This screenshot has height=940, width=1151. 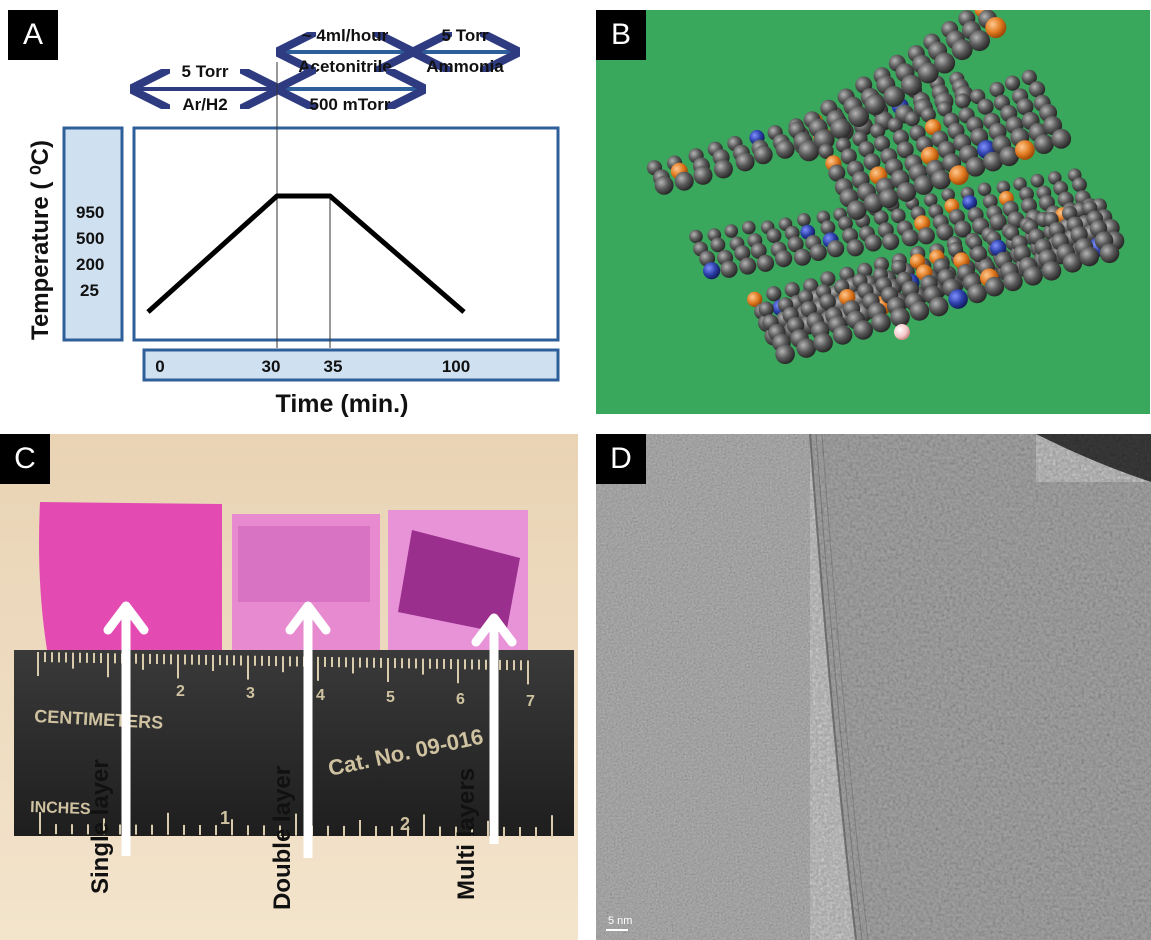 I want to click on stage-arrow-2-gas: Acetonitrile, so click(x=345, y=66).